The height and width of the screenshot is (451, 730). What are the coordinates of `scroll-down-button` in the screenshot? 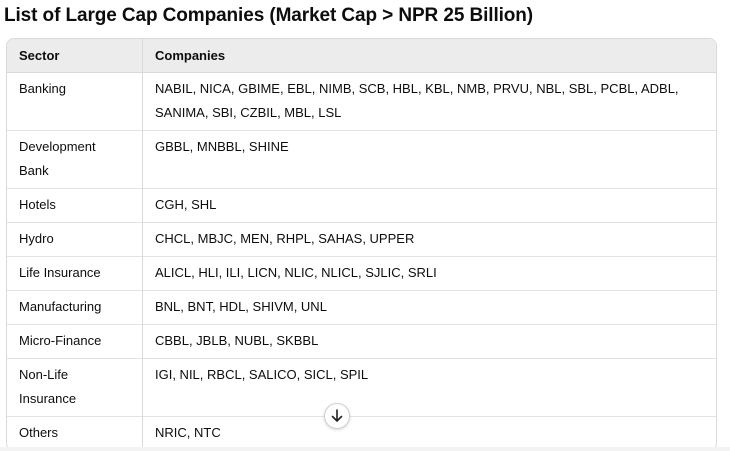 It's located at (337, 416).